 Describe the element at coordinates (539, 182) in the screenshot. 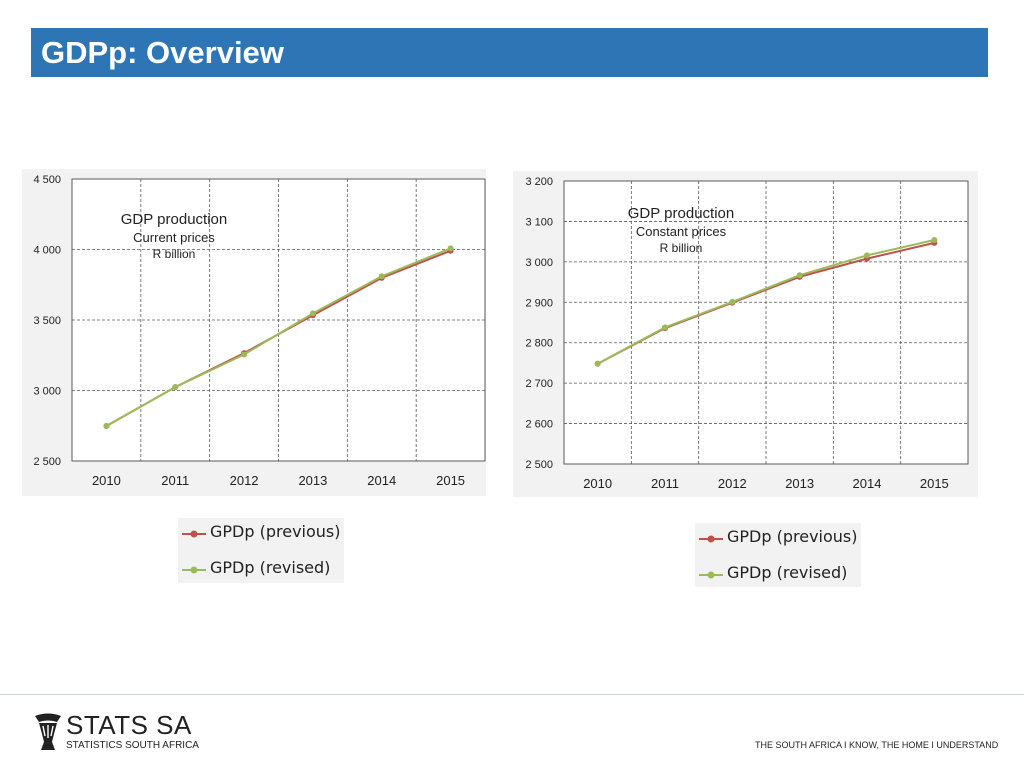

I see `y-tick-label: 3 200` at that location.